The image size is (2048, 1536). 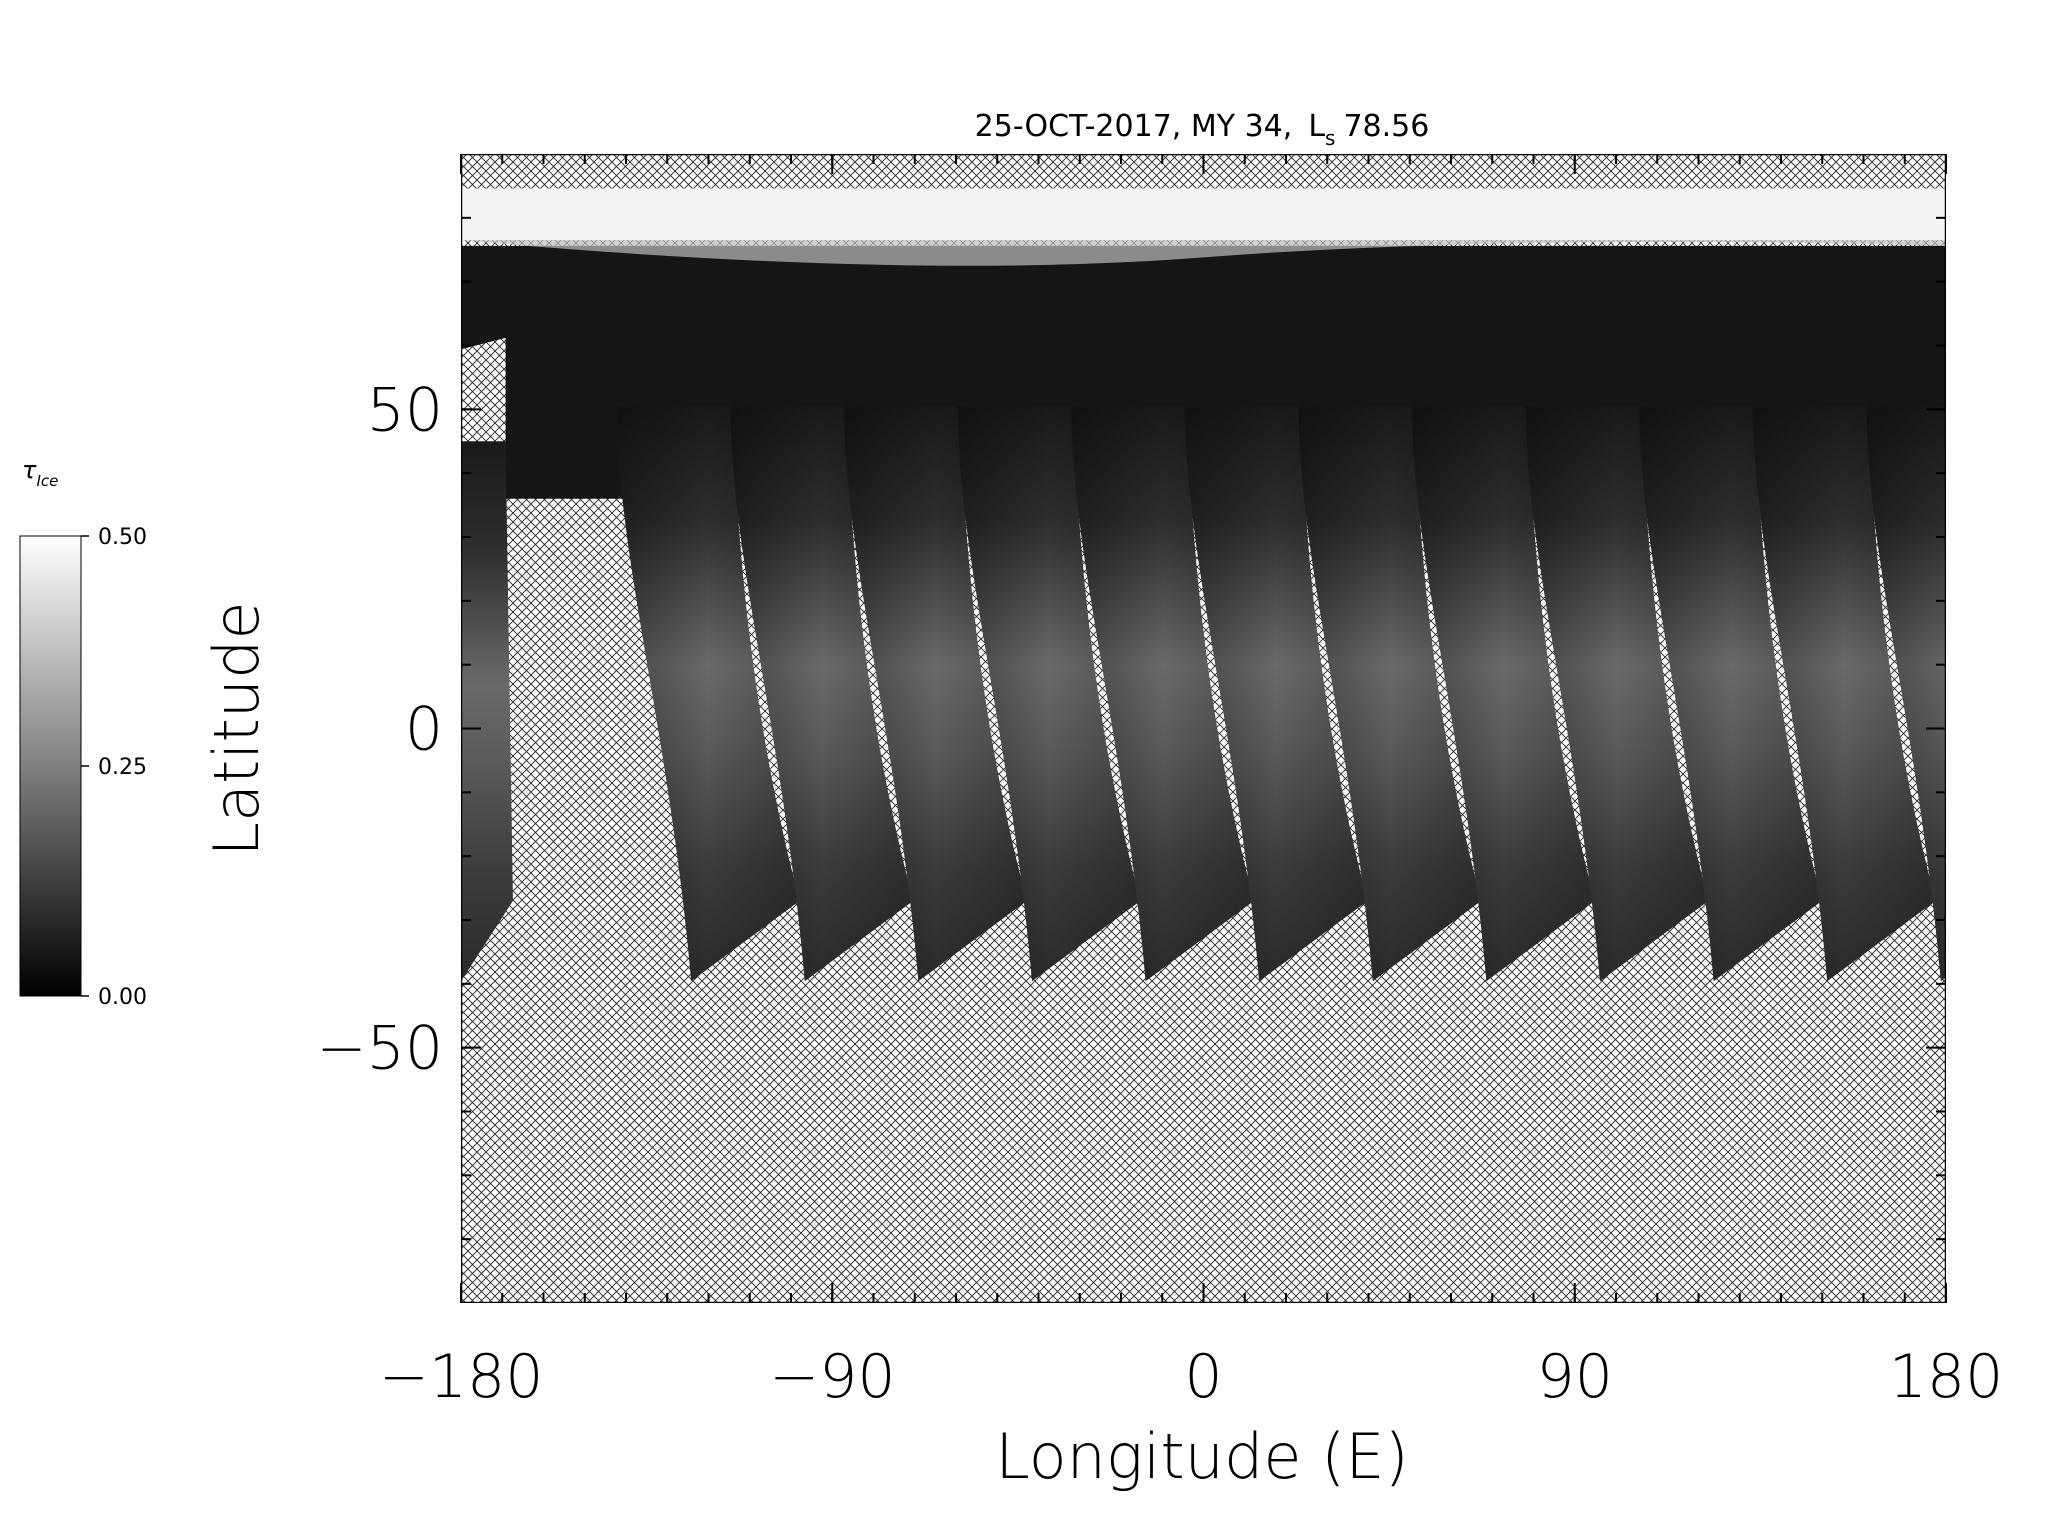 I want to click on polar-bright-band, so click(x=1203, y=214).